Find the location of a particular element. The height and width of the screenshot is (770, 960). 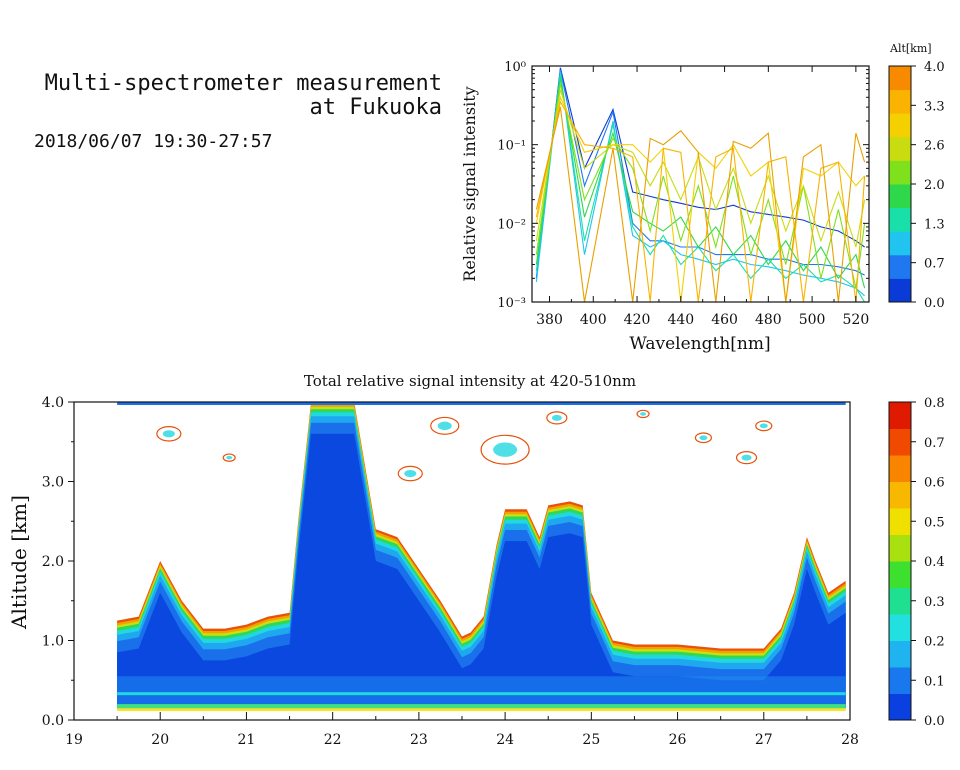

altitude-colorbar-tick-label: 3.3 is located at coordinates (934, 106).